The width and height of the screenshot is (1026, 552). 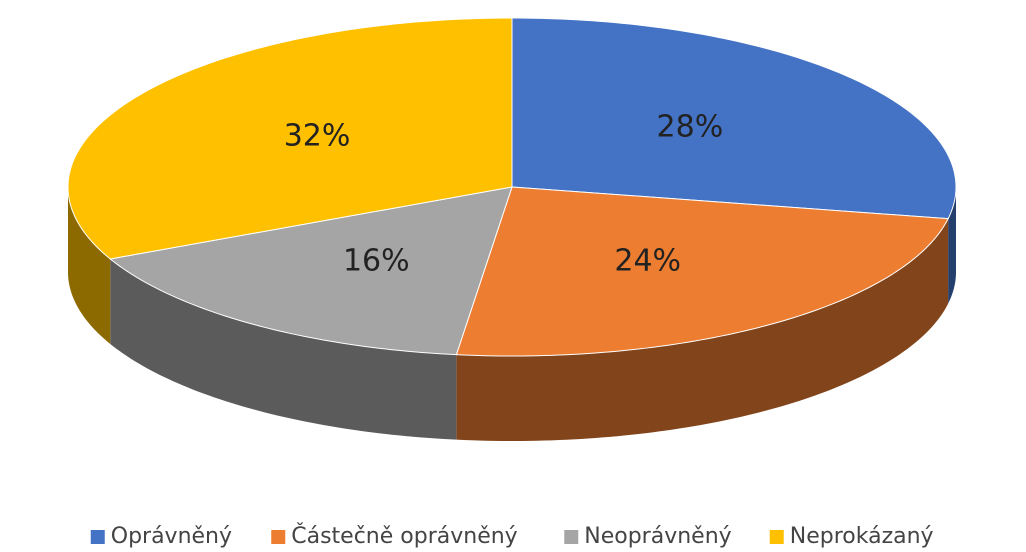 I want to click on data-label: 28%, so click(x=690, y=126).